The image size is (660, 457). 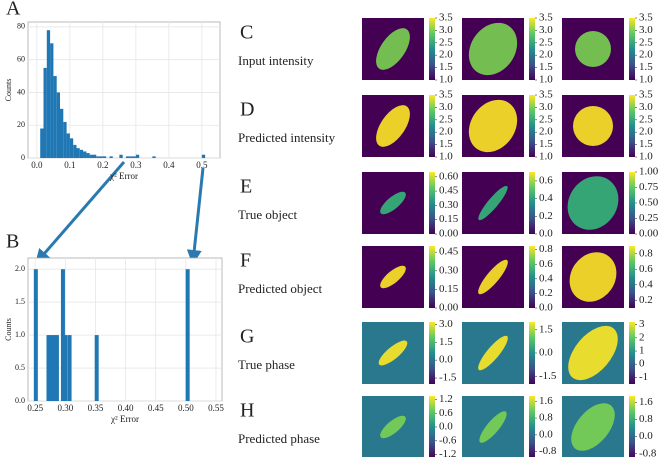 What do you see at coordinates (202, 165) in the screenshot?
I see `x-tick-label: 0.5` at bounding box center [202, 165].